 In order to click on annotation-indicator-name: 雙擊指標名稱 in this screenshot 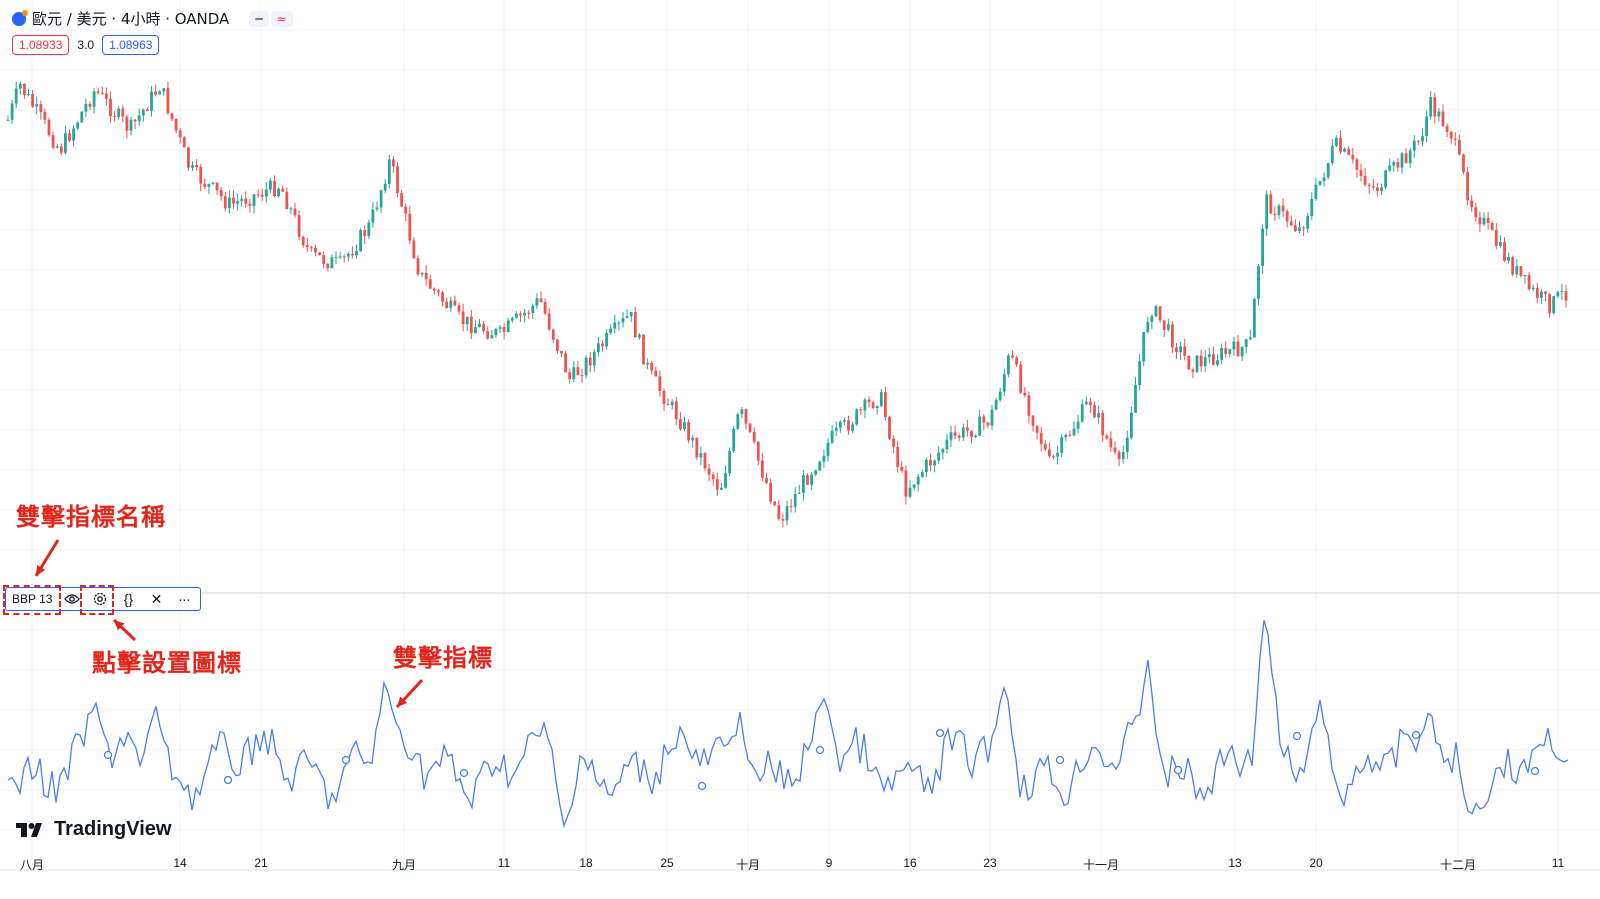, I will do `click(91, 517)`.